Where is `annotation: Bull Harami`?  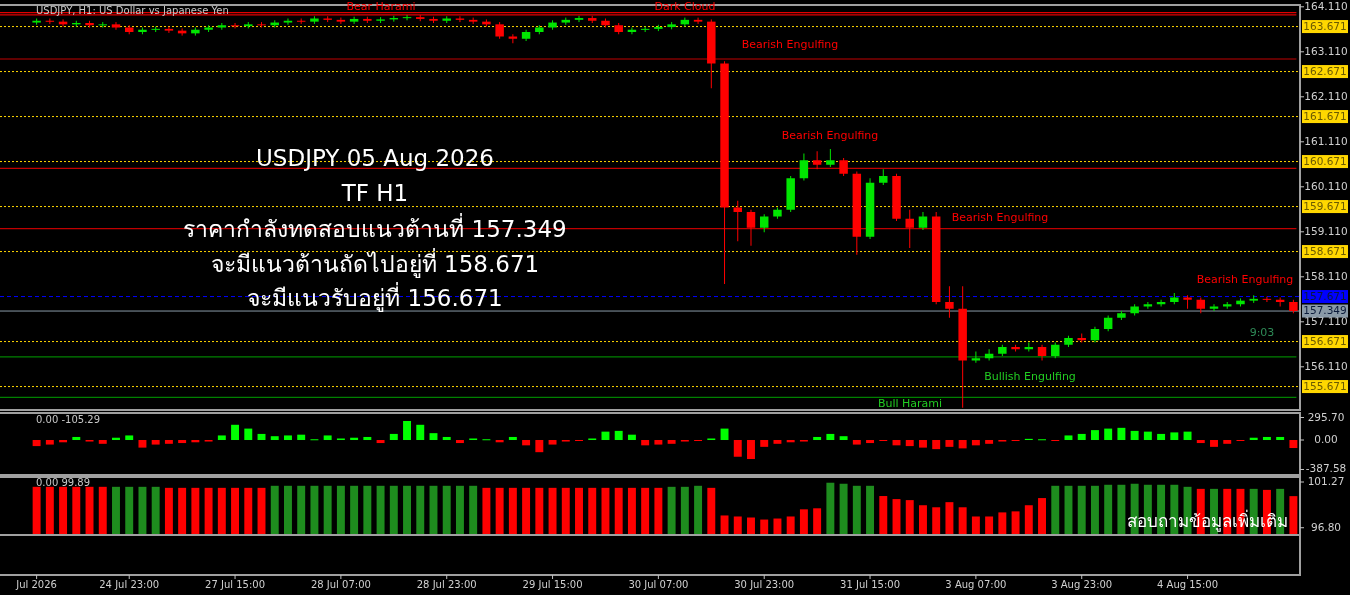 annotation: Bull Harami is located at coordinates (910, 403).